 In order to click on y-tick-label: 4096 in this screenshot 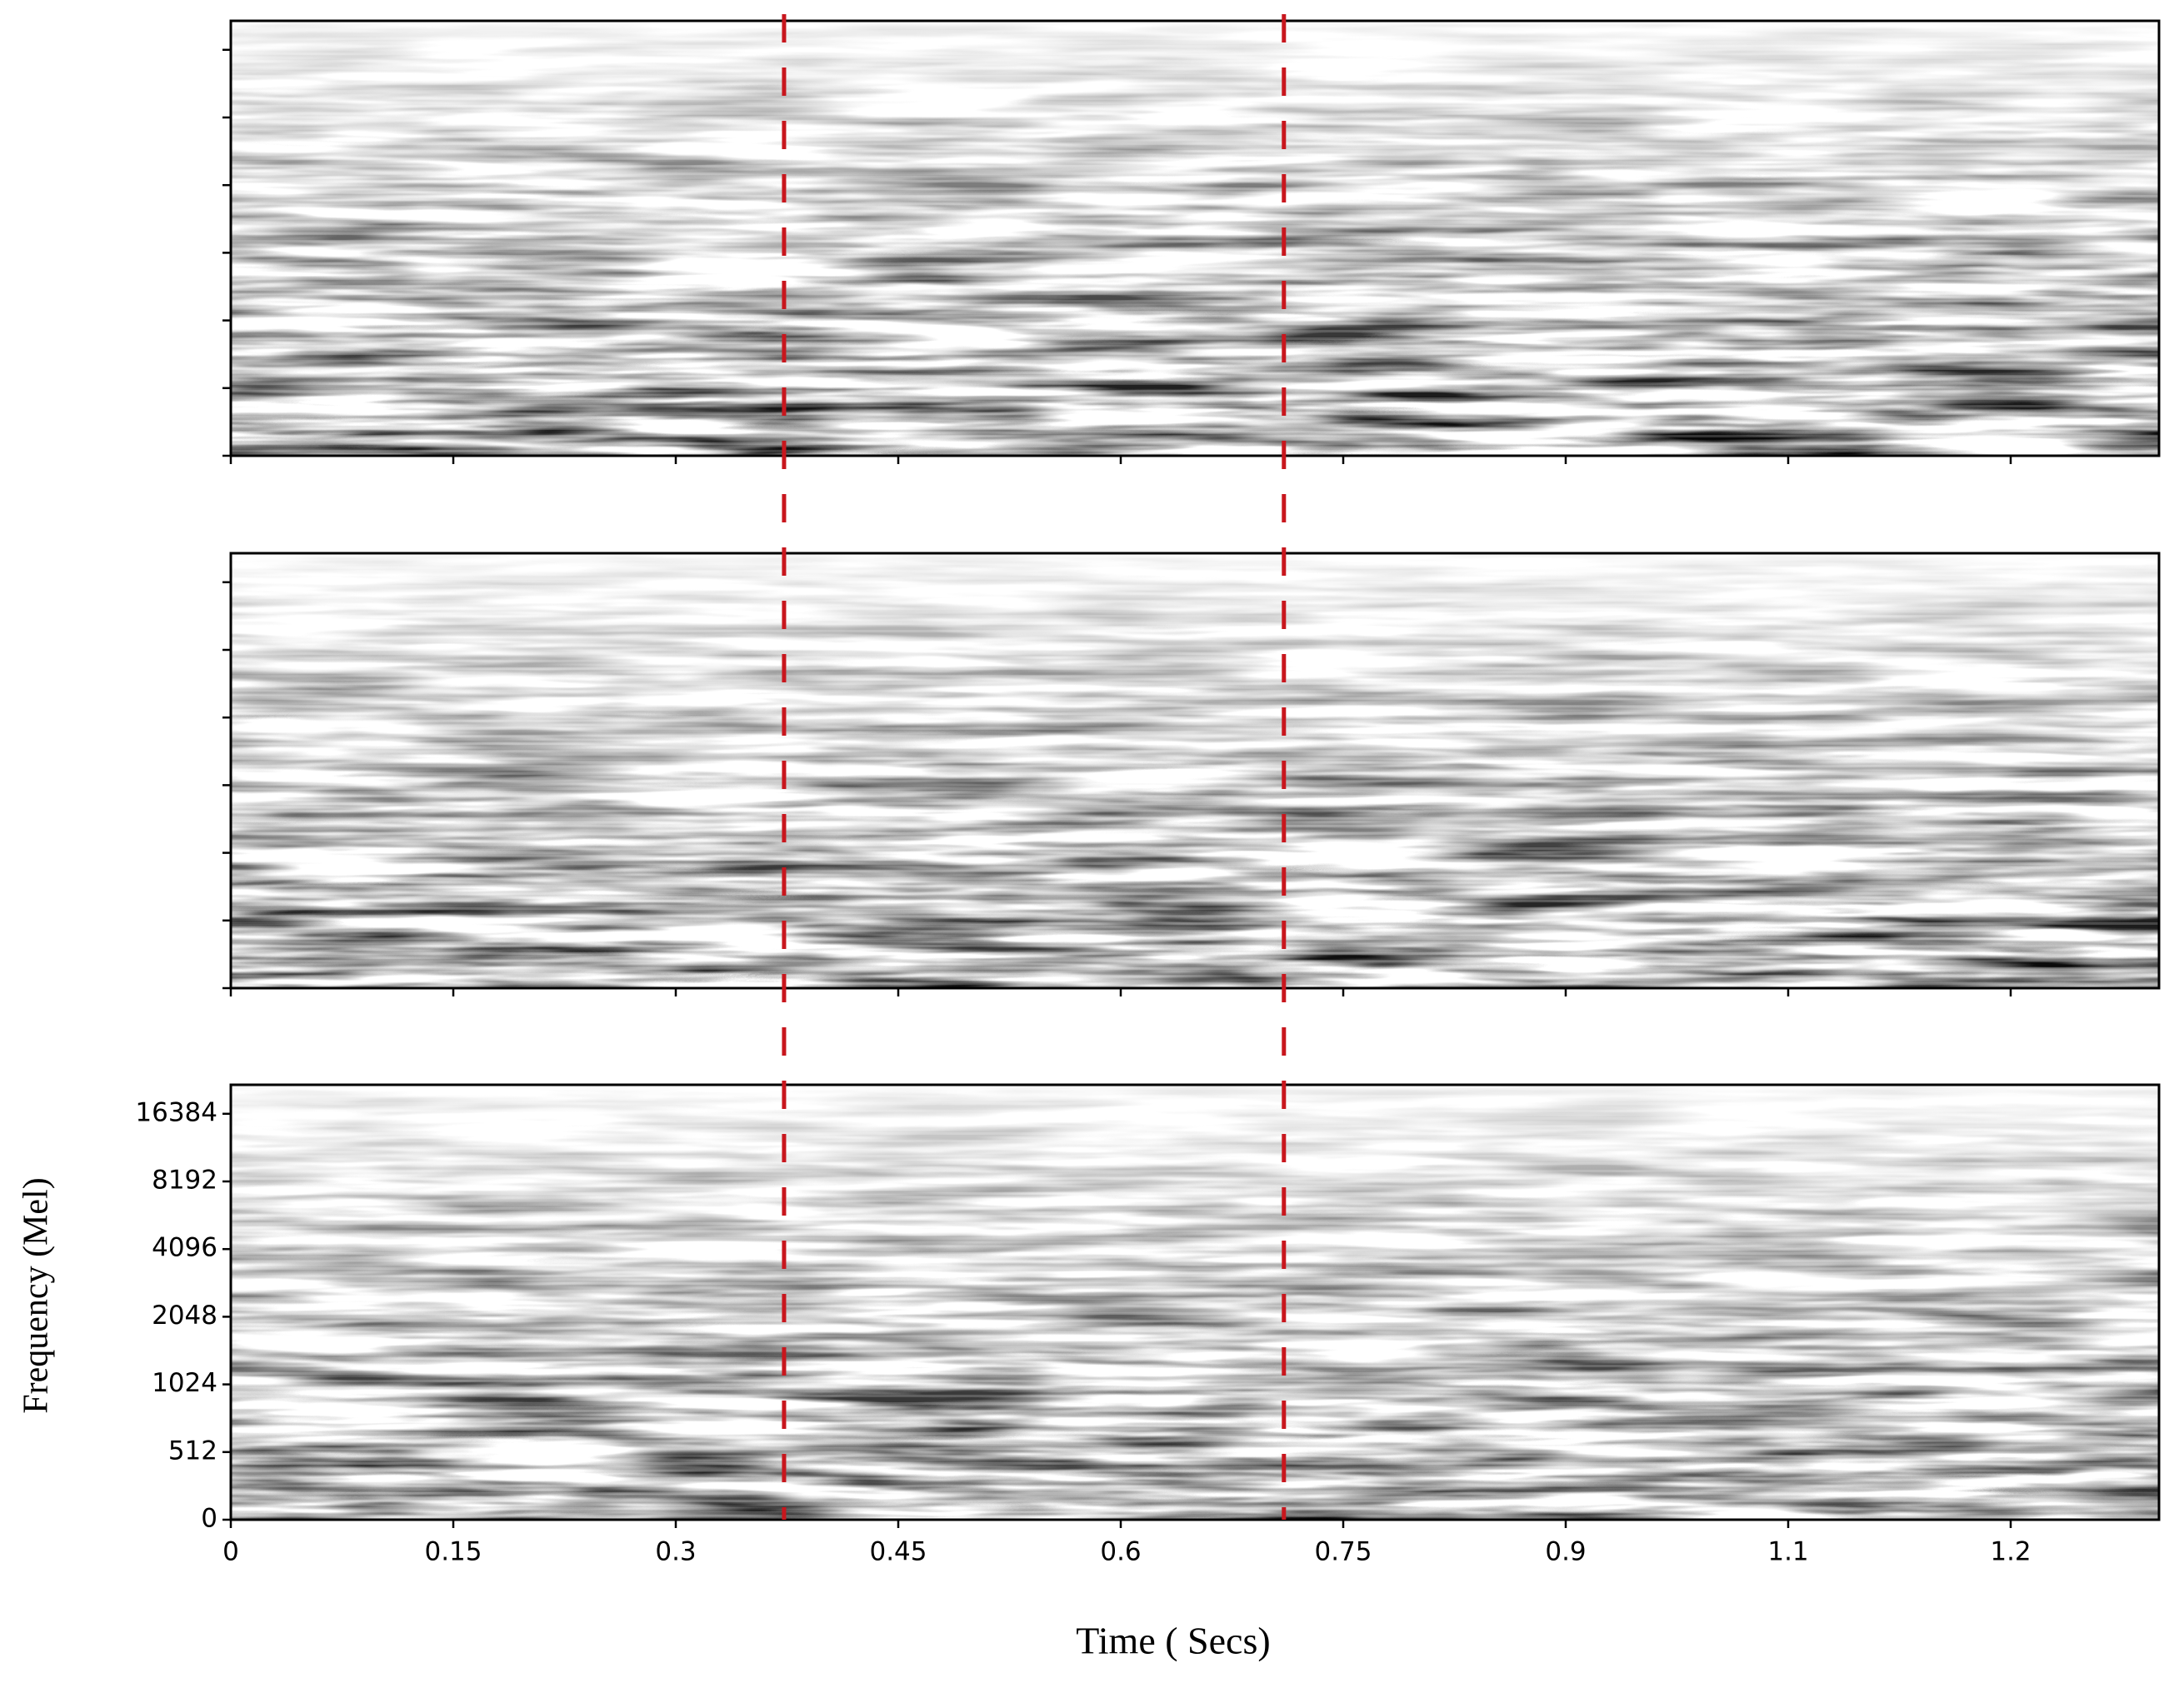, I will do `click(184, 1248)`.